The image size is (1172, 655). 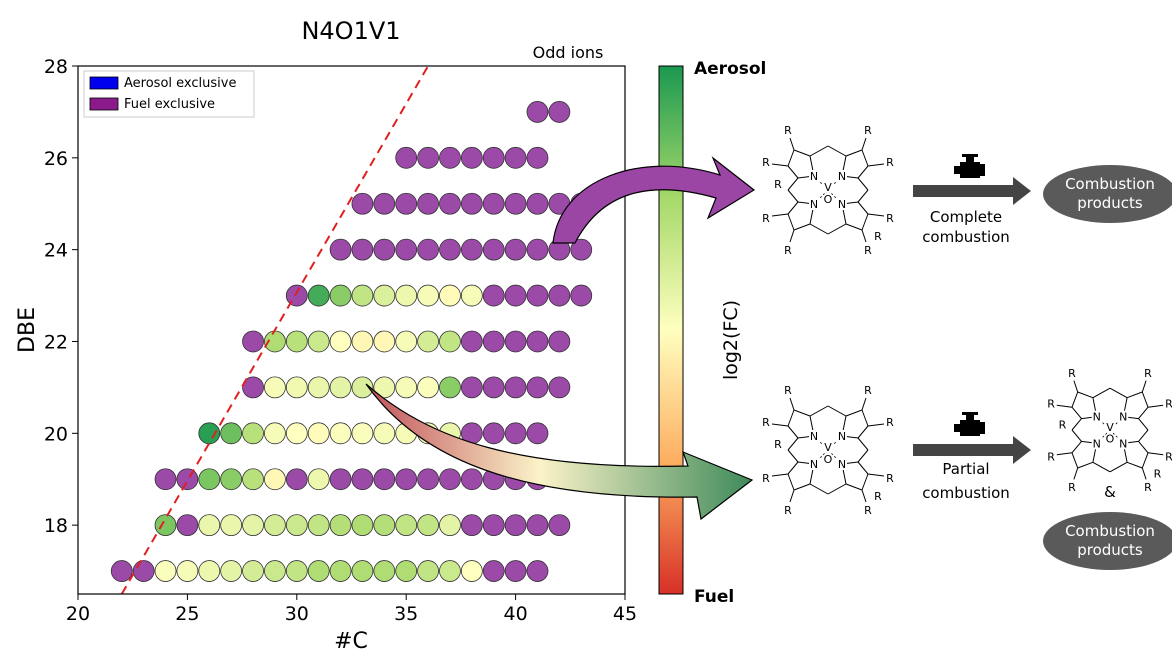 What do you see at coordinates (966, 493) in the screenshot?
I see `partial-label-line2: combustion` at bounding box center [966, 493].